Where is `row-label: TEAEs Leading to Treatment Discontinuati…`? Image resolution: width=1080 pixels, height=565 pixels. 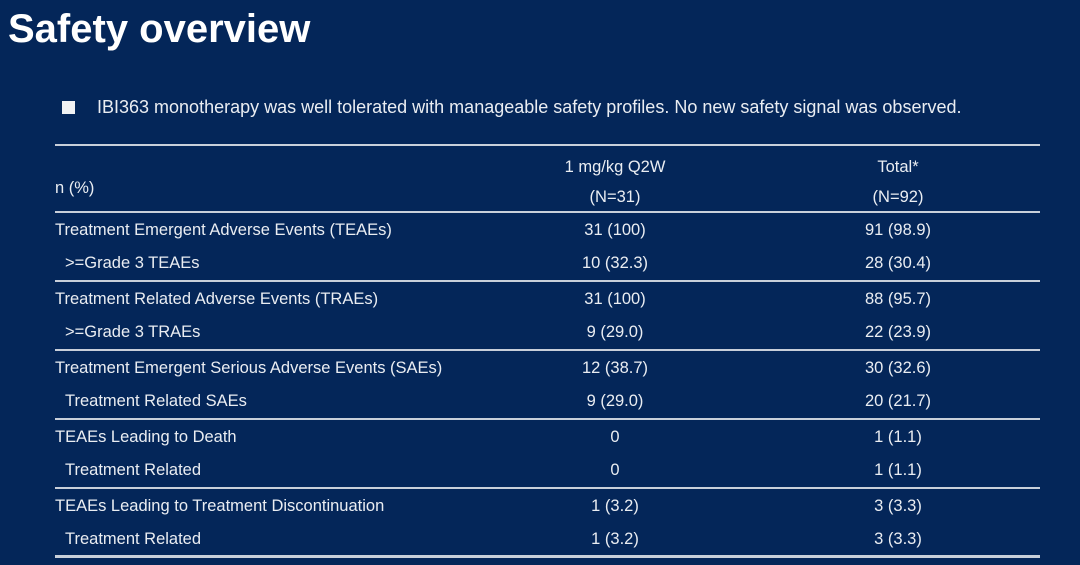
row-label: TEAEs Leading to Treatment Discontinuati… is located at coordinates (220, 505).